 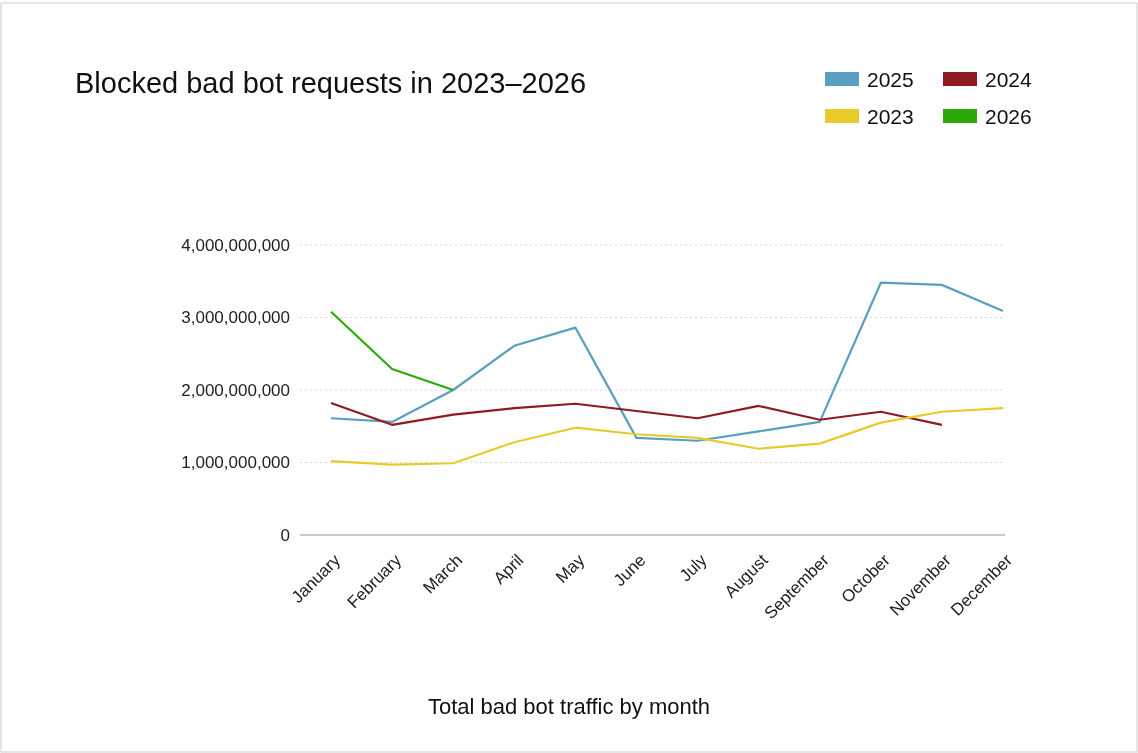 I want to click on x-tick-label: July, so click(x=693, y=568).